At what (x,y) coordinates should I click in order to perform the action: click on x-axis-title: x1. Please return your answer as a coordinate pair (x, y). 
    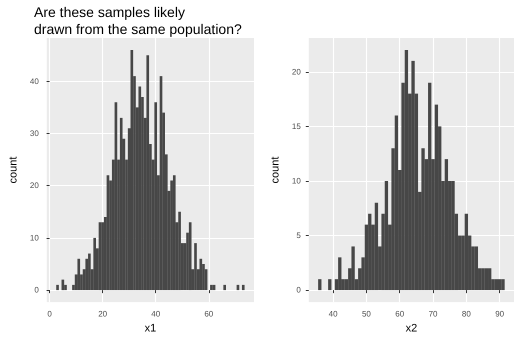
    Looking at the image, I should click on (150, 328).